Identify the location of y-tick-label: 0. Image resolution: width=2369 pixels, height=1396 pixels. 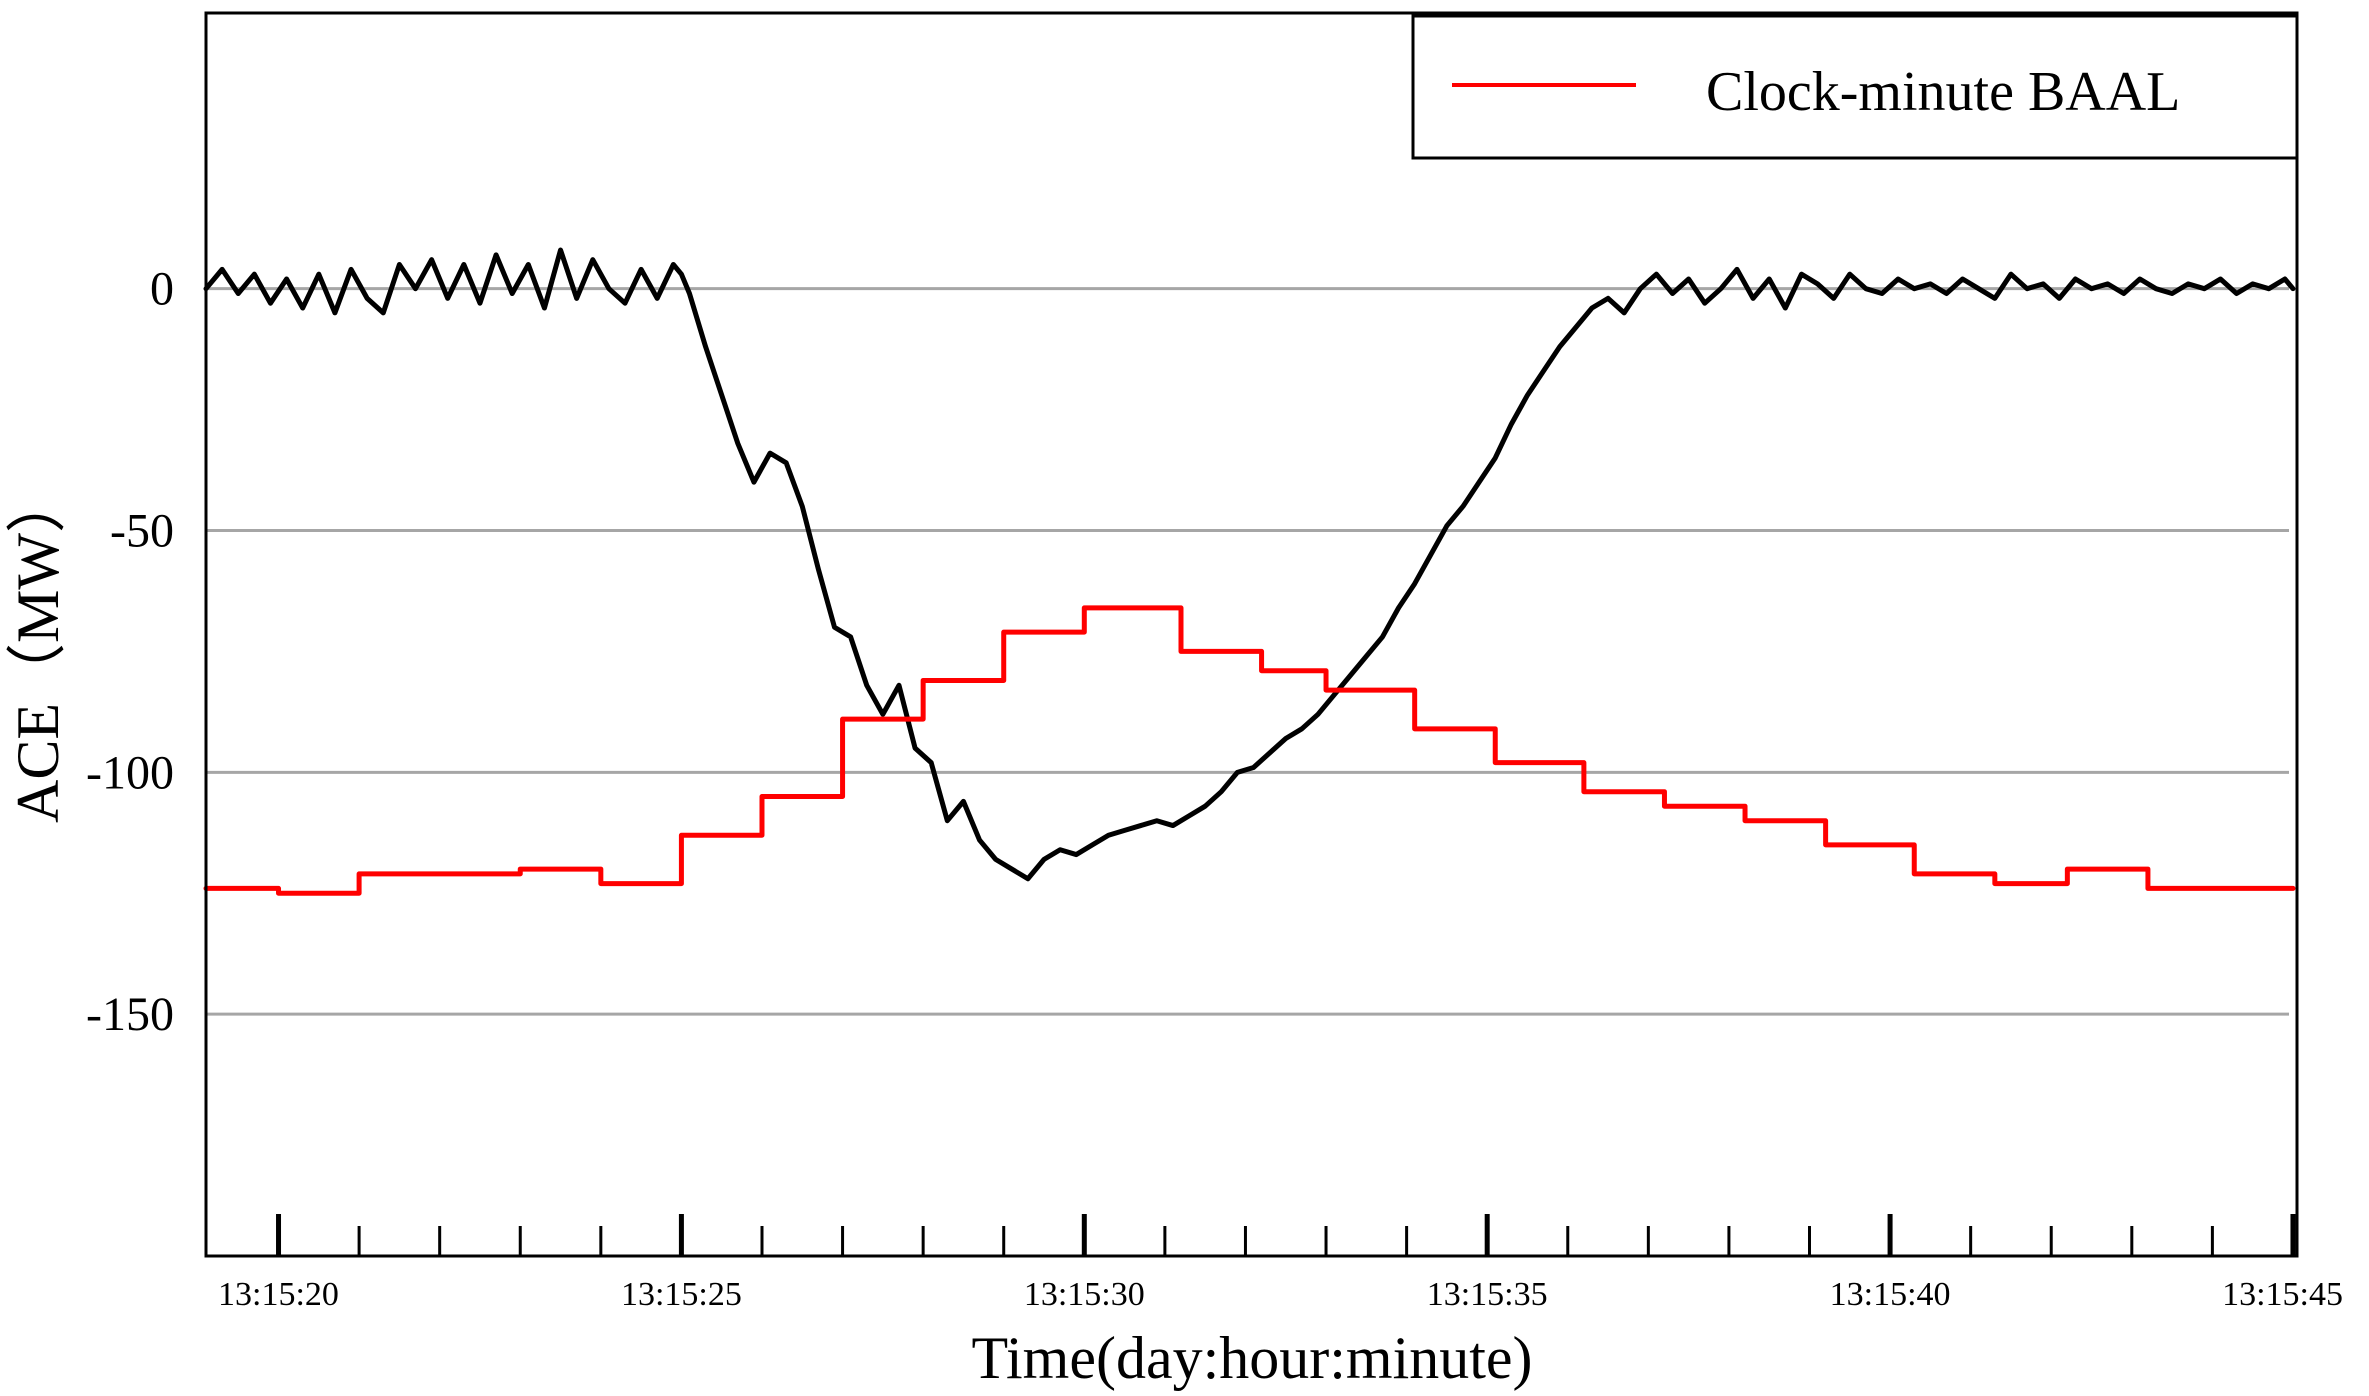
(162, 289).